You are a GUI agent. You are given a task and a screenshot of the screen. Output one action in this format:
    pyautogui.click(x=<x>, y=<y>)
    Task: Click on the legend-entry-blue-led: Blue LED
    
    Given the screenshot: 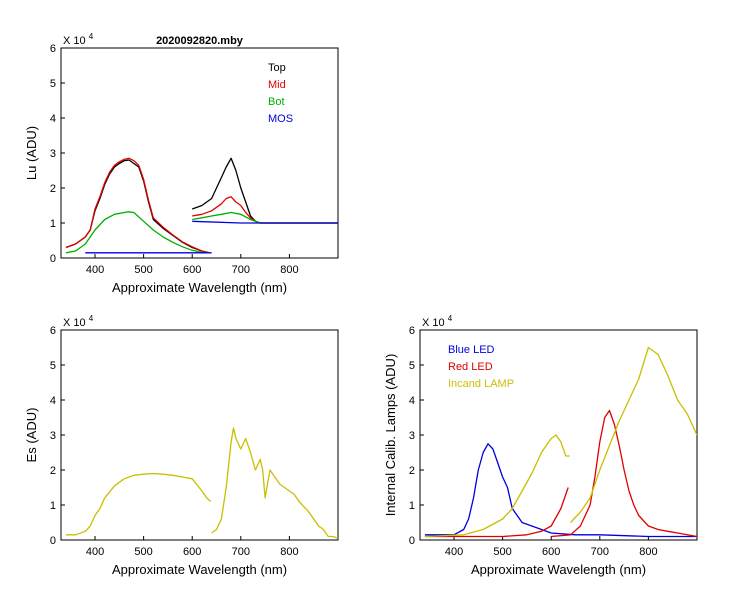 What is the action you would take?
    pyautogui.click(x=471, y=350)
    